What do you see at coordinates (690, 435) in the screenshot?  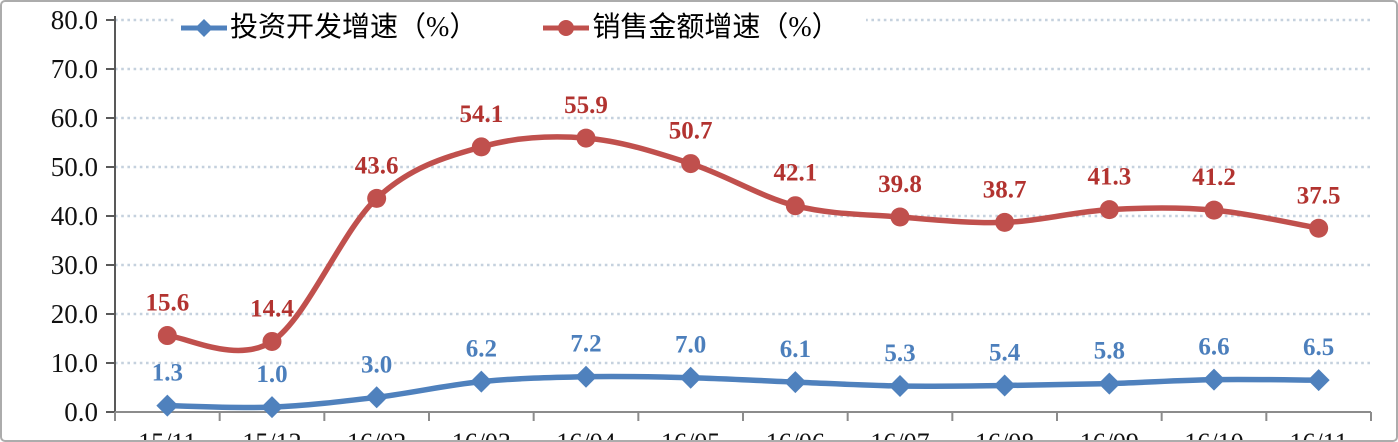 I see `x-axis-category-label: 16/05` at bounding box center [690, 435].